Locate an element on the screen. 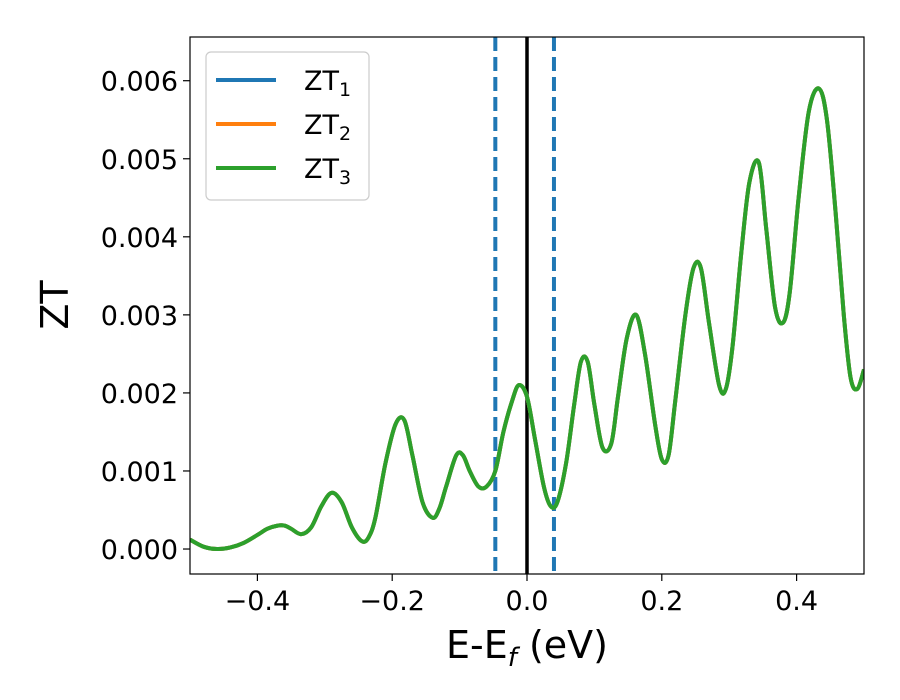 The image size is (900, 700). legend-box is located at coordinates (287, 126).